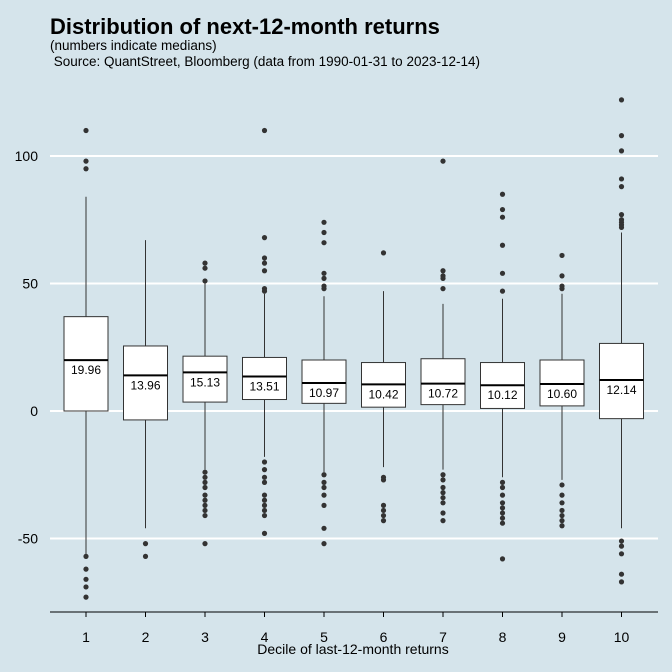 The width and height of the screenshot is (672, 672). Describe the element at coordinates (205, 637) in the screenshot. I see `x-tick-label: 3` at that location.